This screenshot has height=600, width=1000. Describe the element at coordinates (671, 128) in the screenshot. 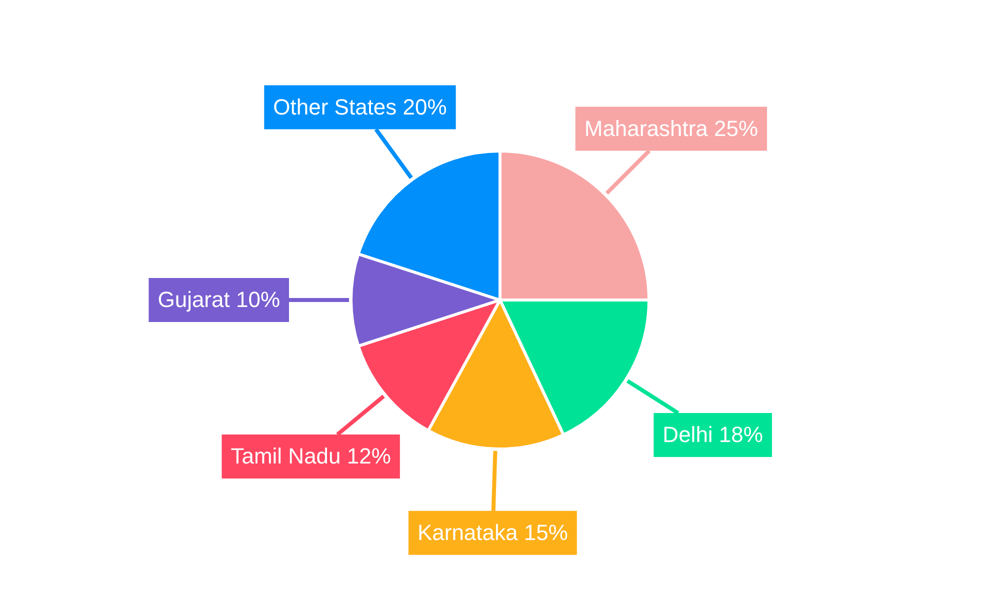

I see `slice-label: Maharashtra 25%` at that location.